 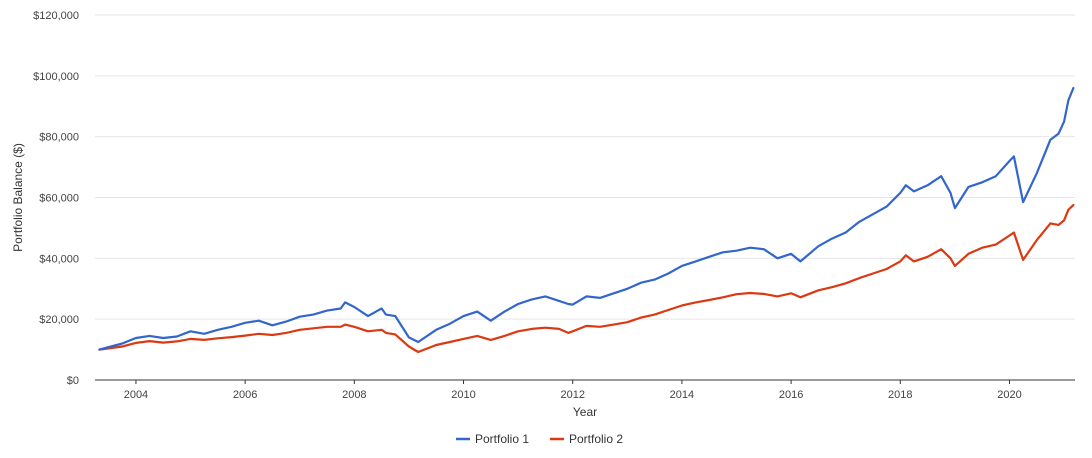 What do you see at coordinates (900, 395) in the screenshot?
I see `x-tick-label: 2018` at bounding box center [900, 395].